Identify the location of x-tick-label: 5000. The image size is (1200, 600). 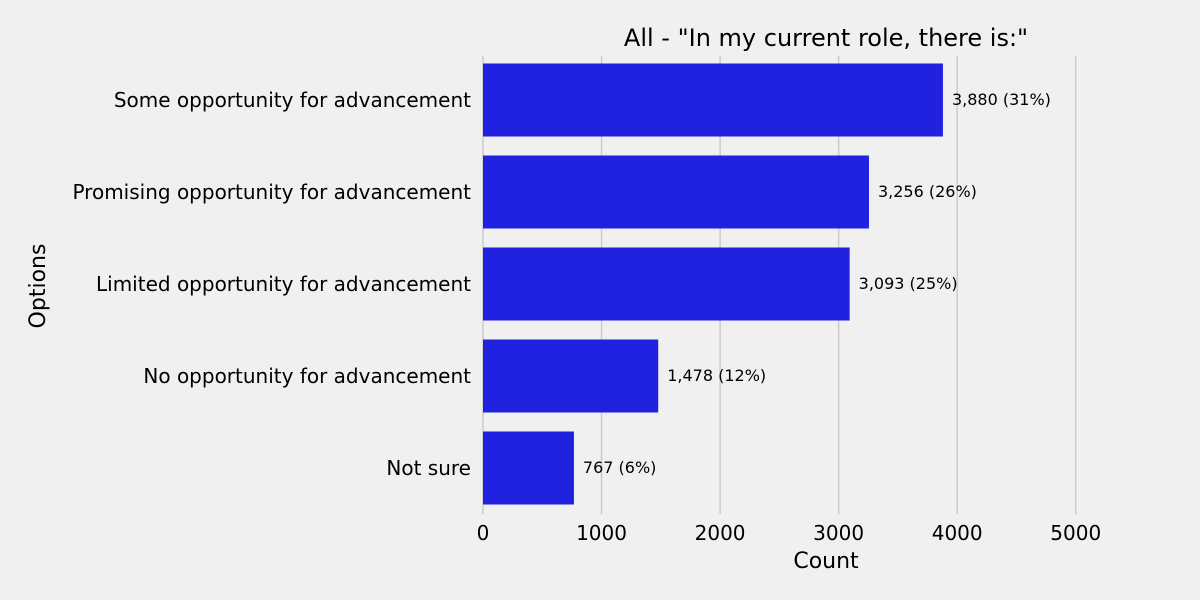
(1075, 533).